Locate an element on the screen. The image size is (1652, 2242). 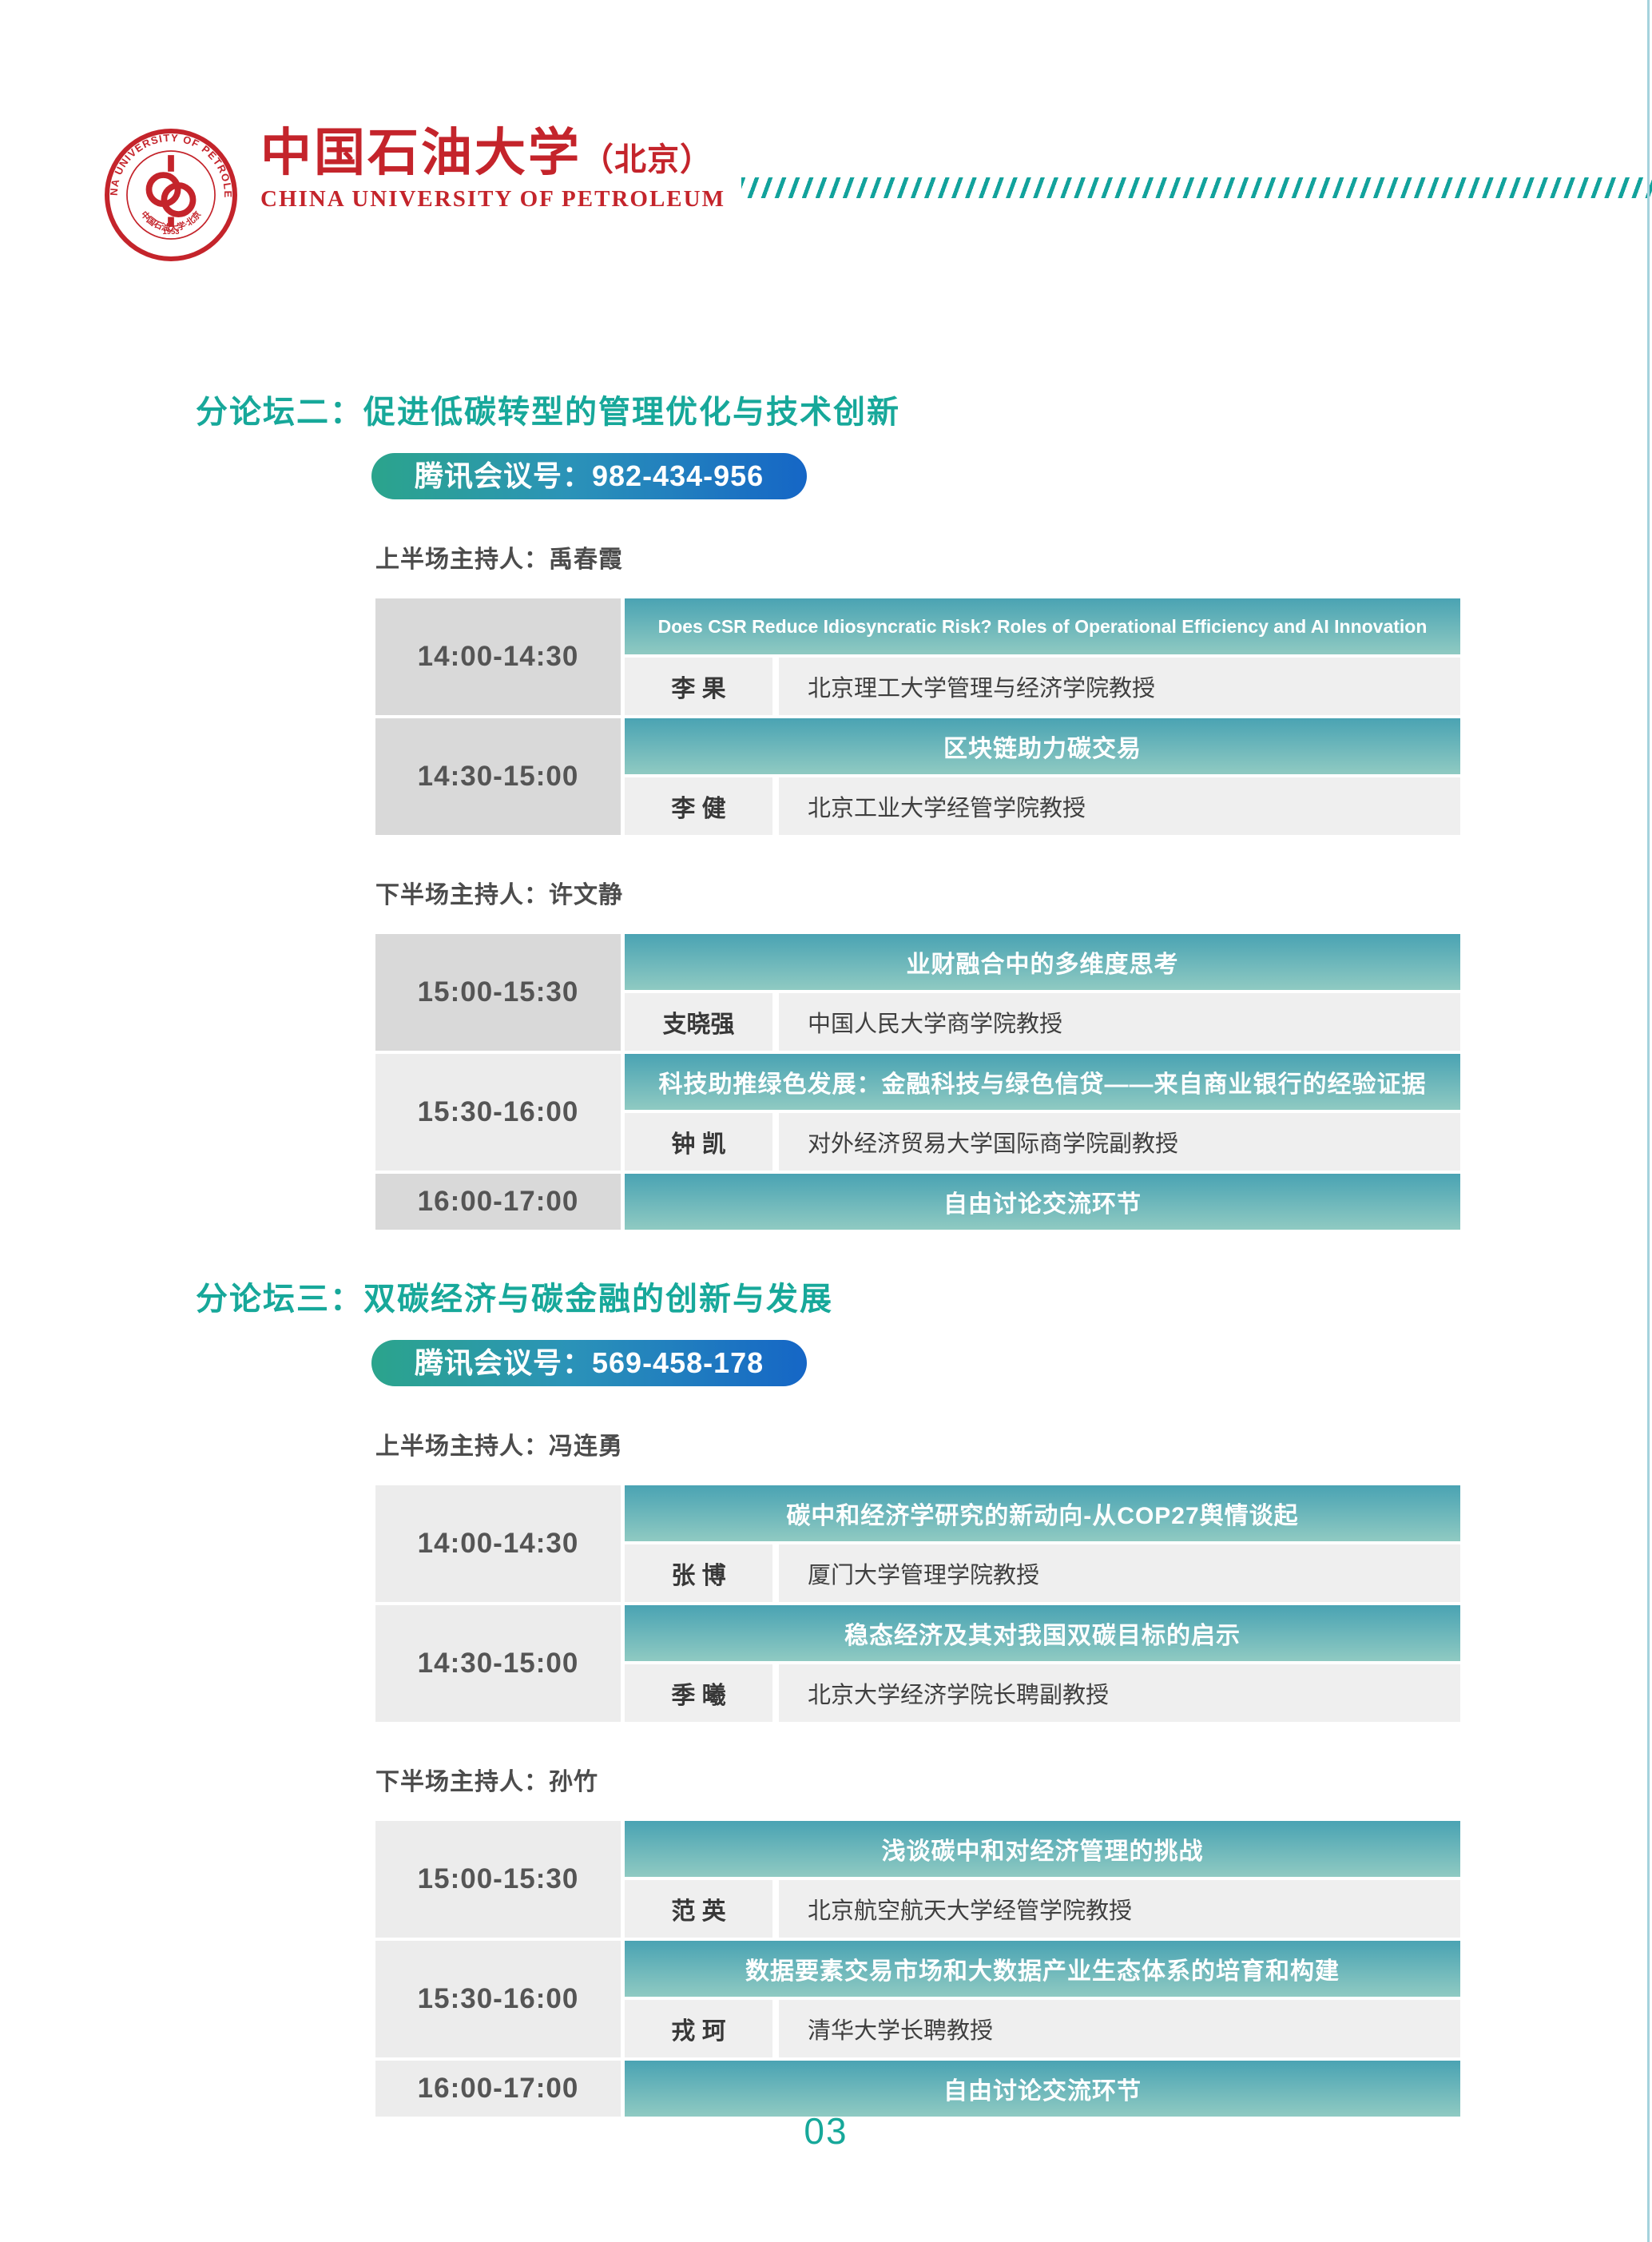
university-wordmark: 中国石油大学（北京） CHINA UNIVERSITY OF PETROLEUM is located at coordinates (492, 169).